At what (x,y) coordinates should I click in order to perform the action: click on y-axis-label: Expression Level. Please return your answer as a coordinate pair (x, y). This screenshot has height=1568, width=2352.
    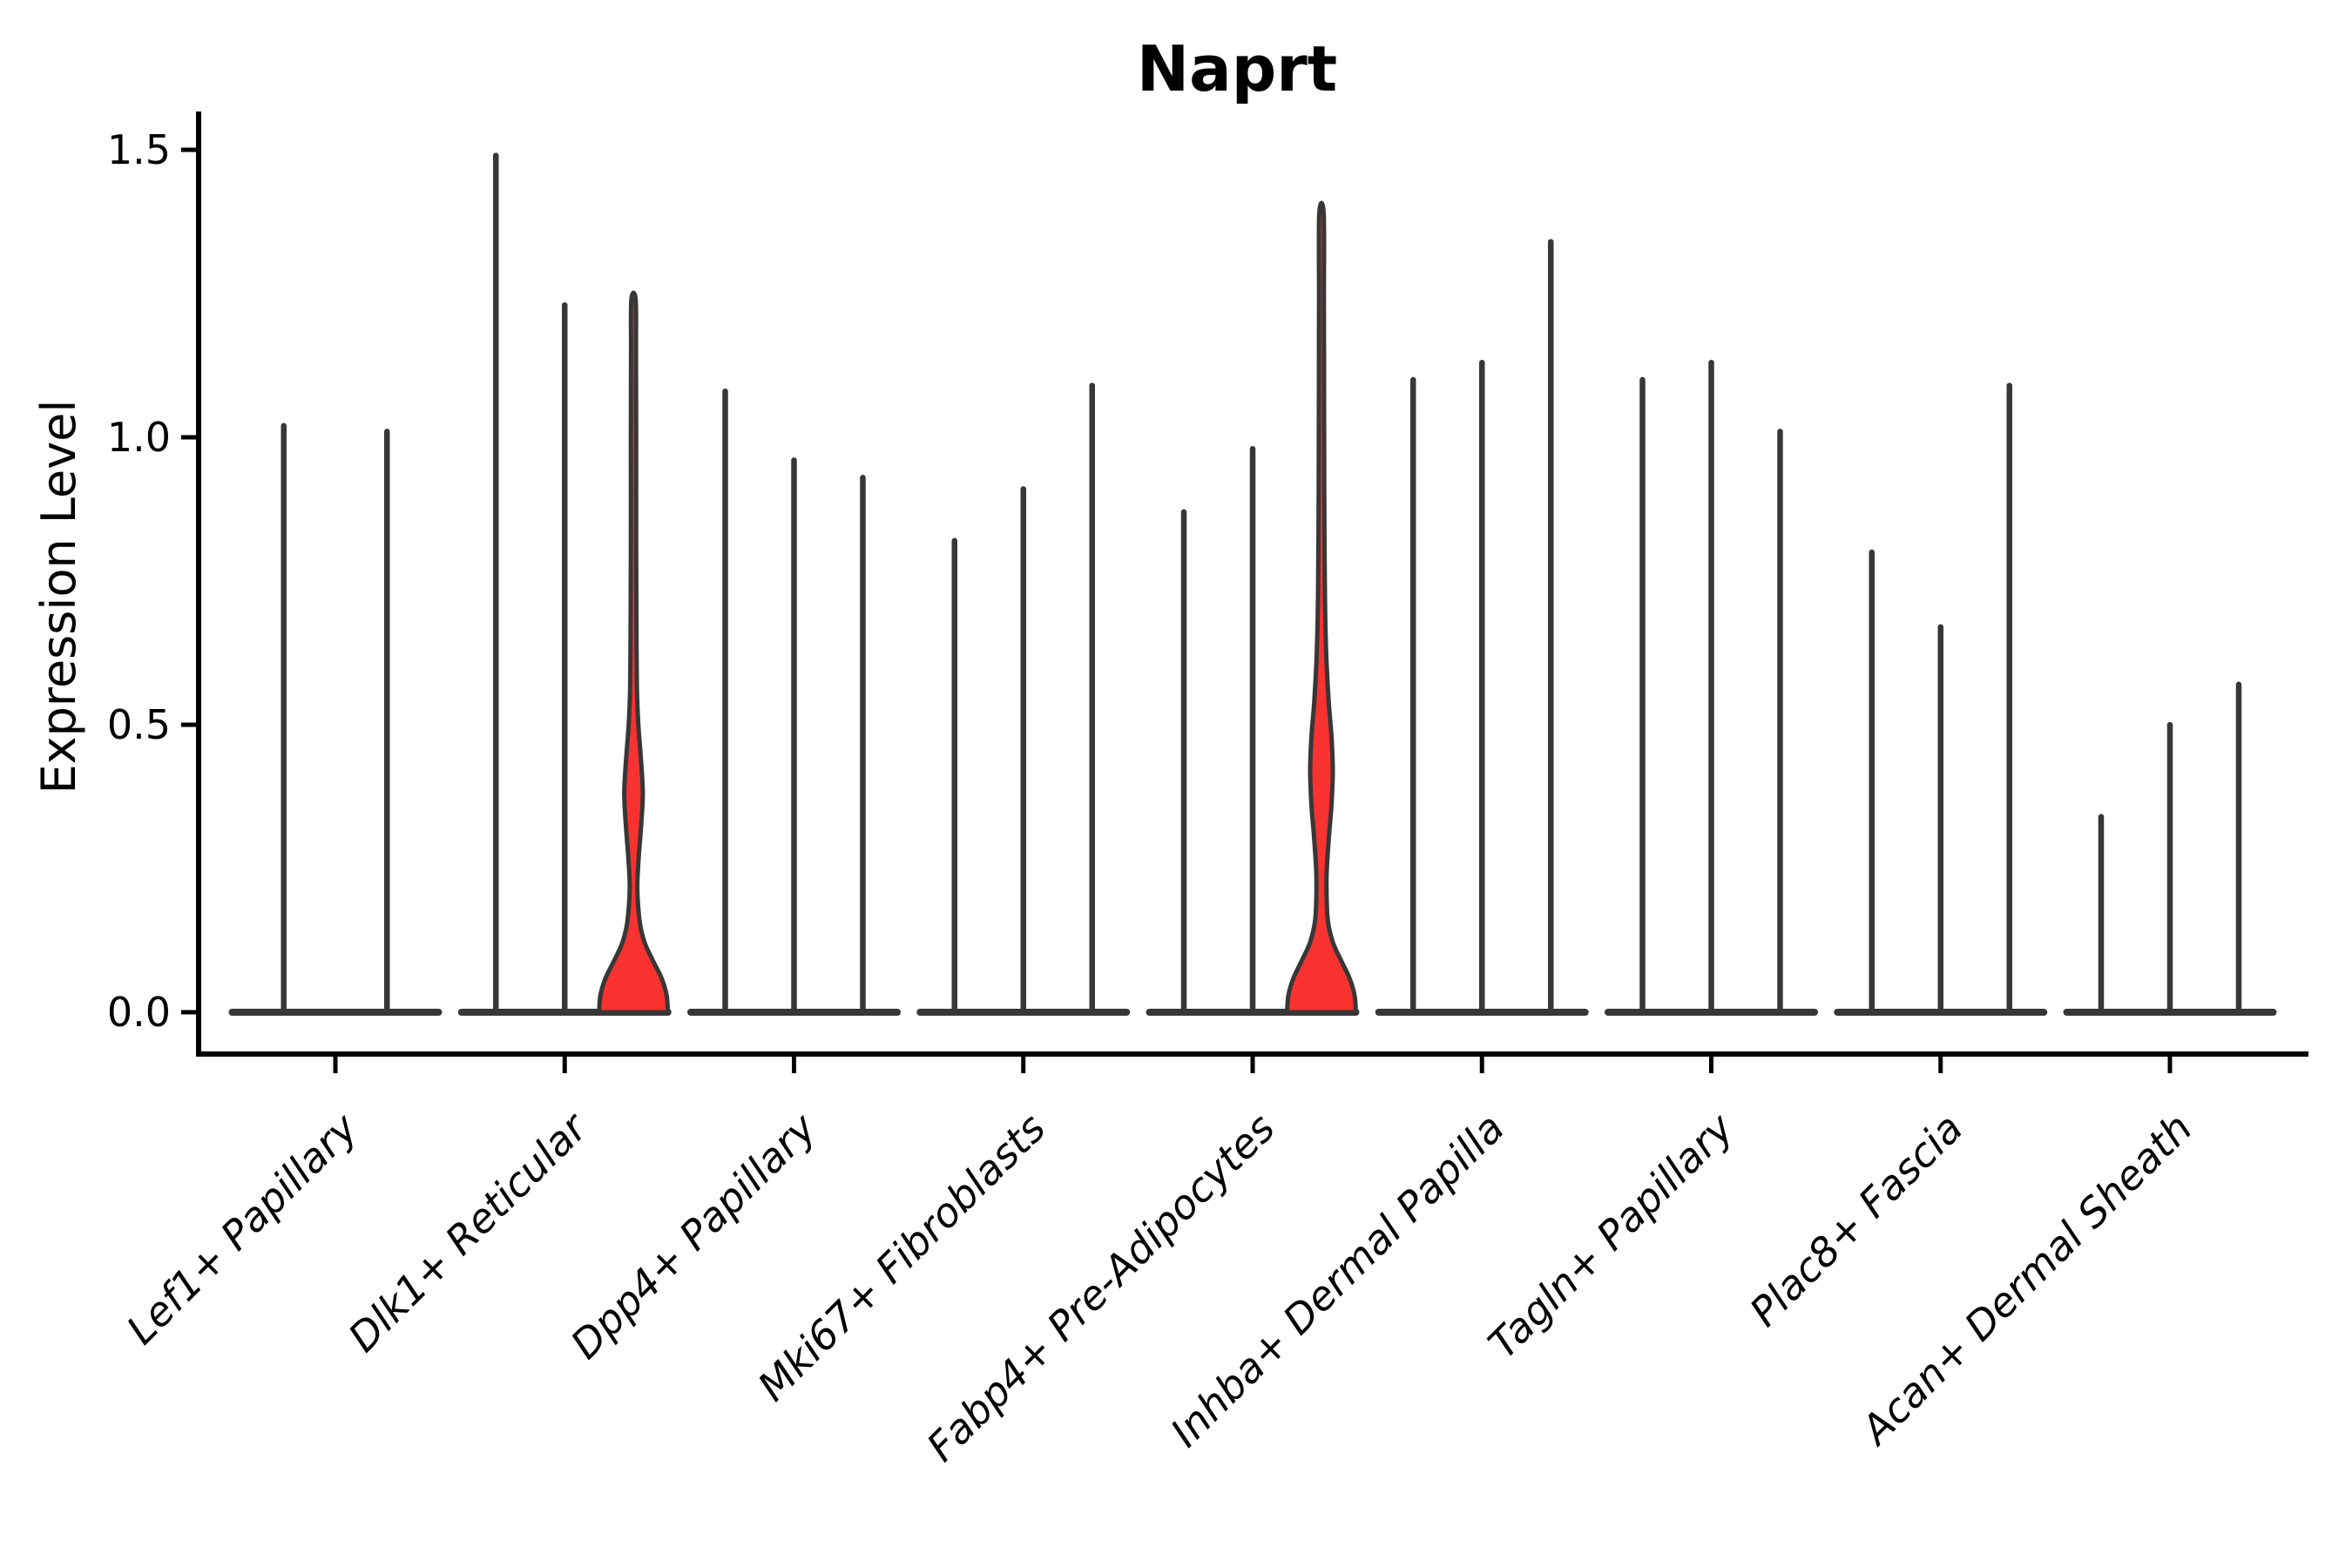
    Looking at the image, I should click on (58, 597).